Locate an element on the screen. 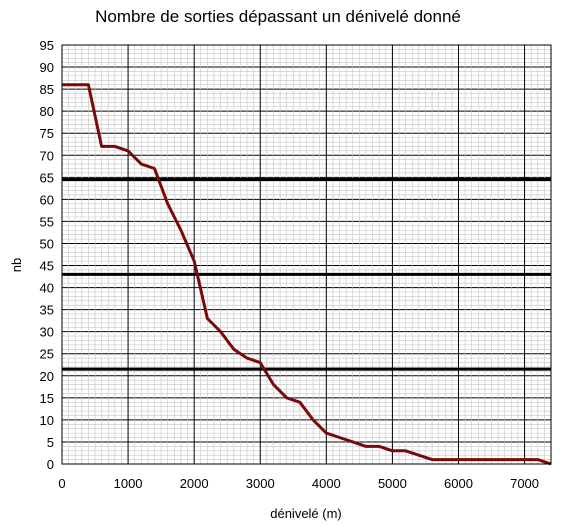 Image resolution: width=571 pixels, height=530 pixels. y-tick-label: 45 is located at coordinates (47, 266).